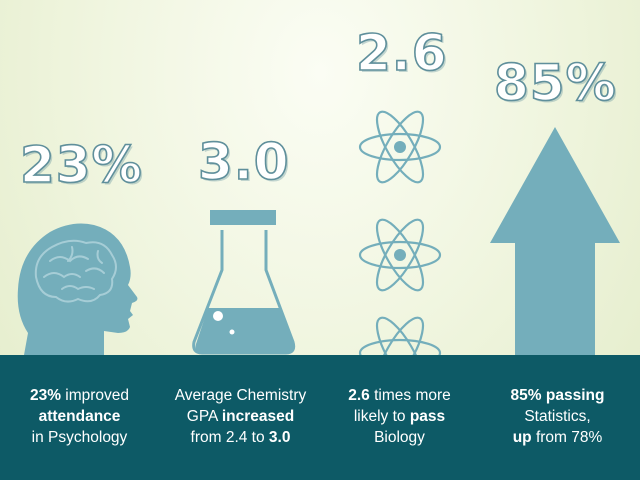 The image size is (640, 480). What do you see at coordinates (557, 416) in the screenshot?
I see `caption-statistics: 85% passing Statistics, up from 78%` at bounding box center [557, 416].